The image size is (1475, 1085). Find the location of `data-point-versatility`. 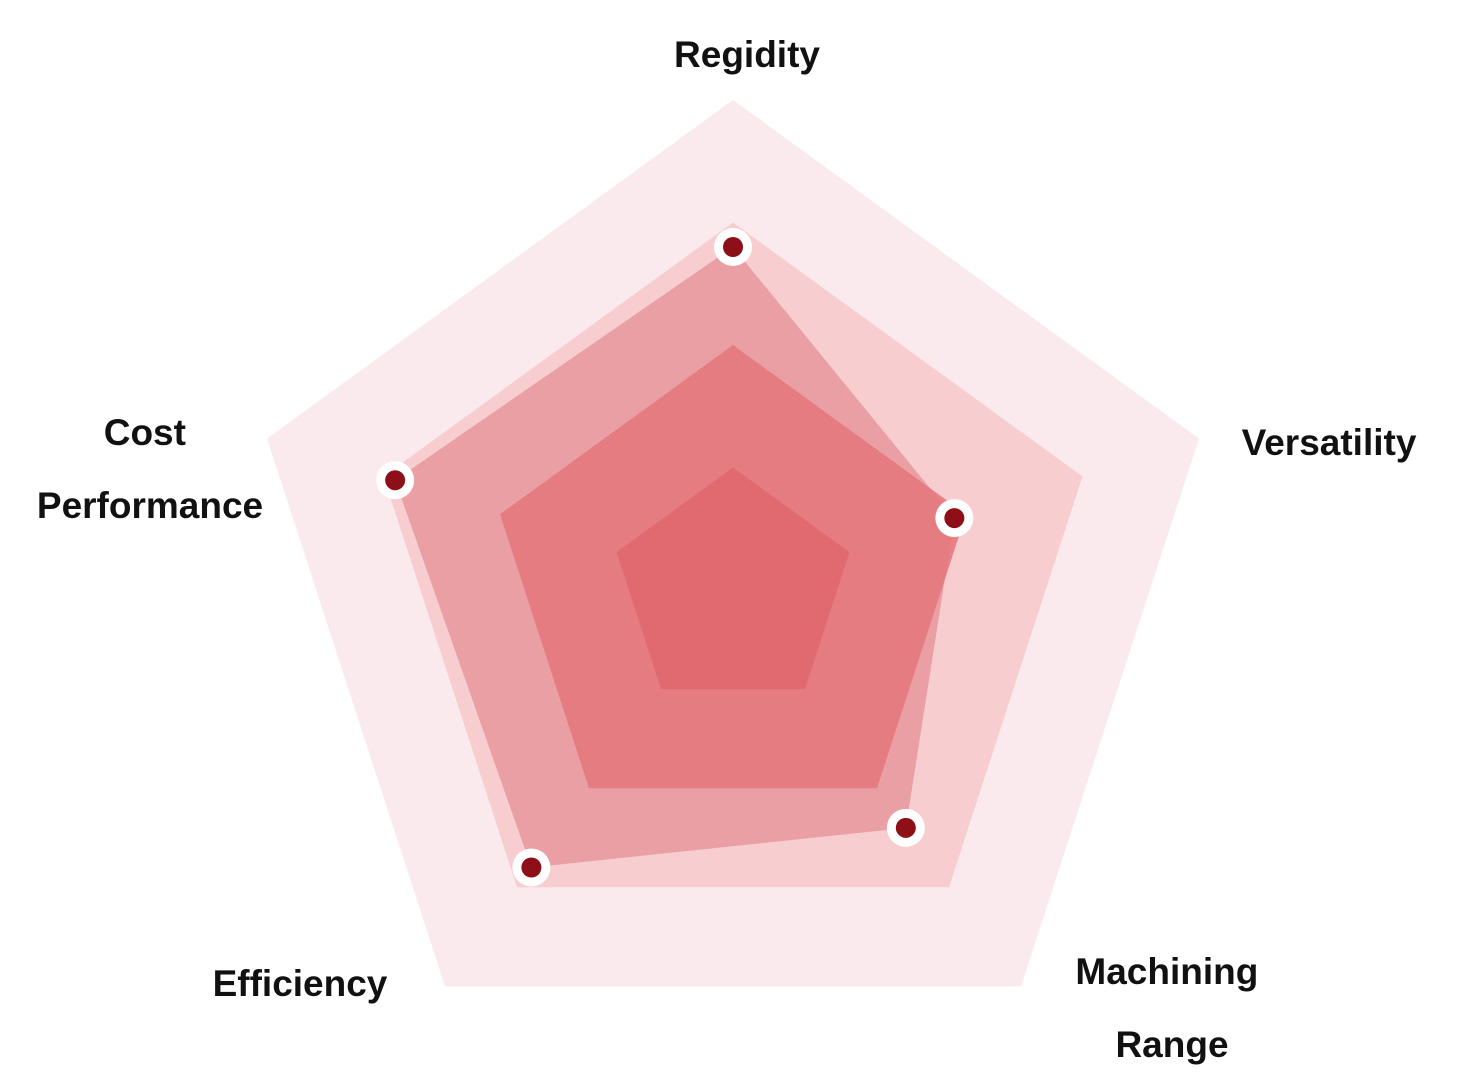

data-point-versatility is located at coordinates (954, 518).